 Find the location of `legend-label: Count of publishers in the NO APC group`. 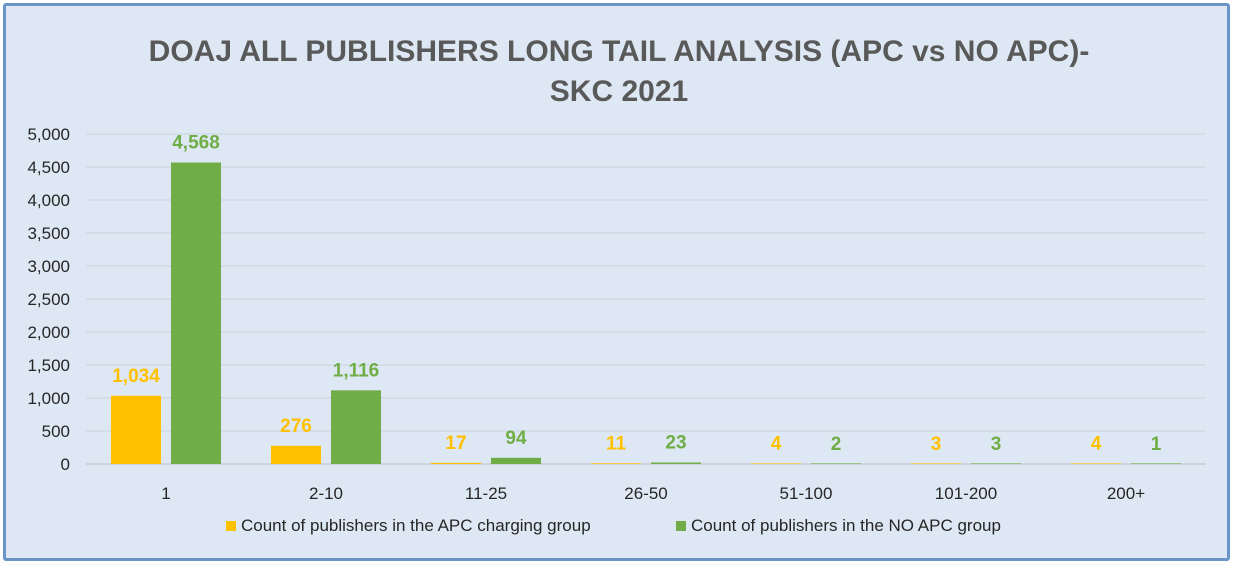

legend-label: Count of publishers in the NO APC group is located at coordinates (846, 525).